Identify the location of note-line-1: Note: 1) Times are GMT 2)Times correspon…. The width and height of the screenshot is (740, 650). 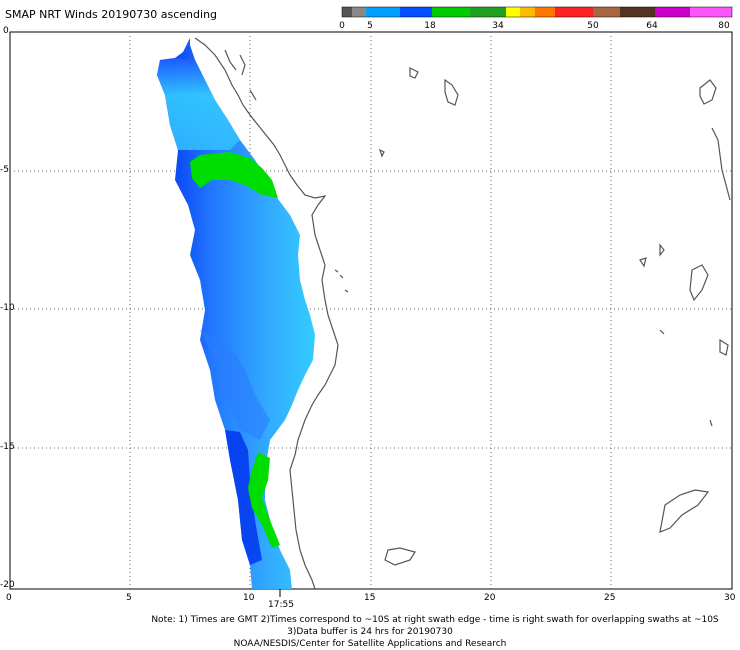
(435, 620).